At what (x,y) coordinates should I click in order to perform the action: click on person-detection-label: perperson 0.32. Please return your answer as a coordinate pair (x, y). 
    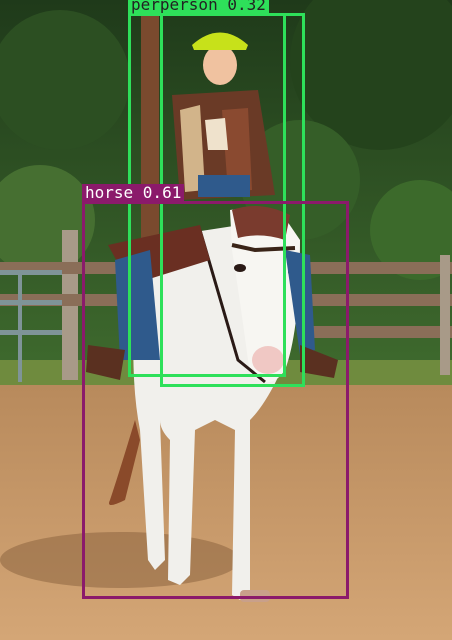
    Looking at the image, I should click on (198, 7).